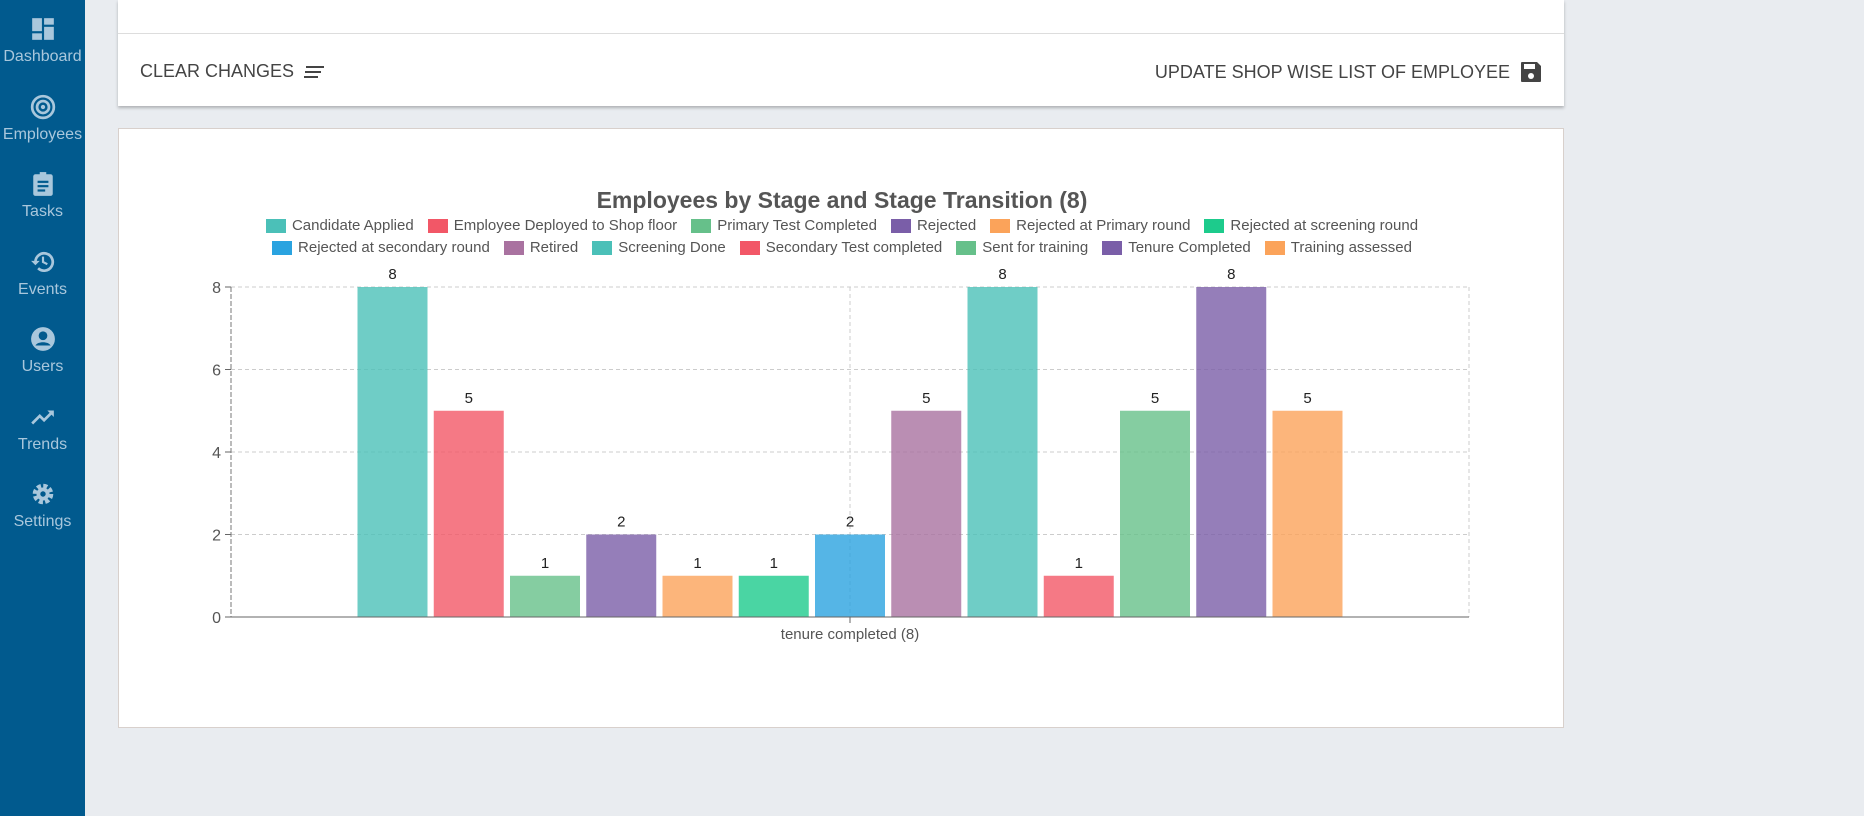 This screenshot has width=1864, height=816. Describe the element at coordinates (841, 33) in the screenshot. I see `divider` at that location.